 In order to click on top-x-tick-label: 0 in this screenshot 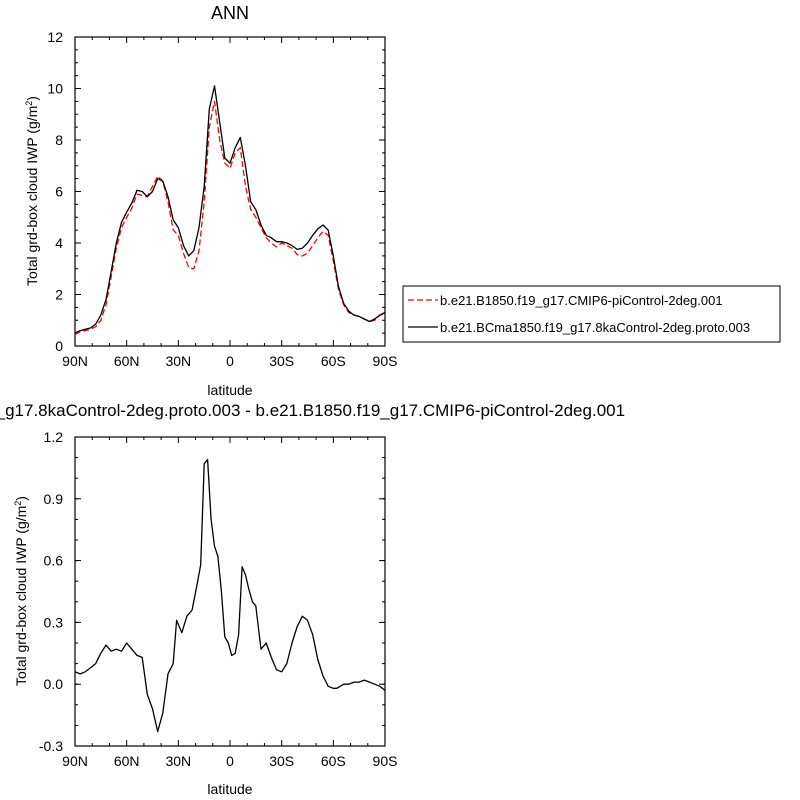, I will do `click(230, 361)`.